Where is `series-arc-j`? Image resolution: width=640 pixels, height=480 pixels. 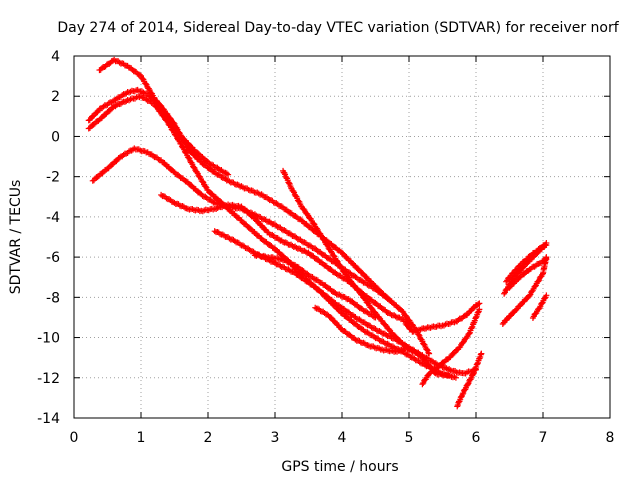 series-arc-j is located at coordinates (442, 317).